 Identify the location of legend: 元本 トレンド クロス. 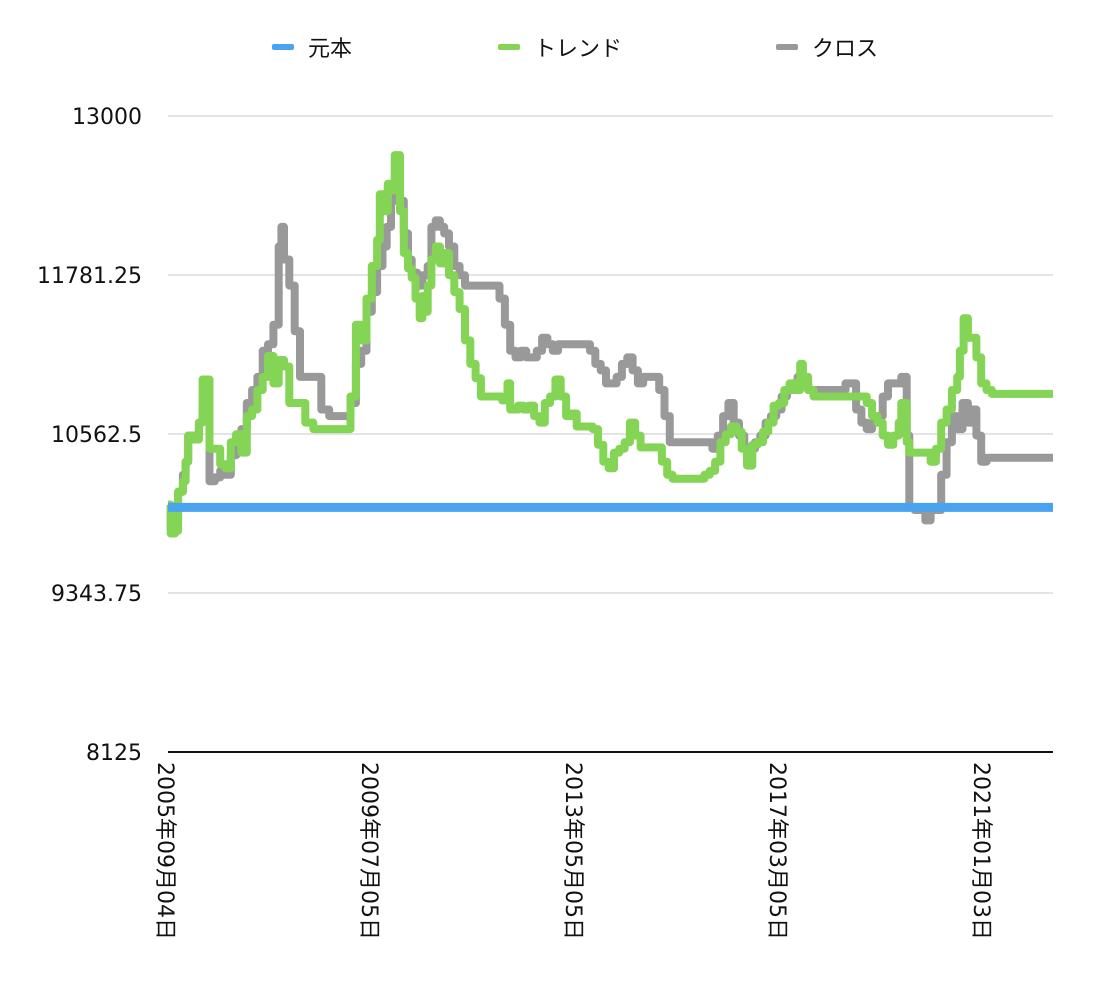
(575, 49).